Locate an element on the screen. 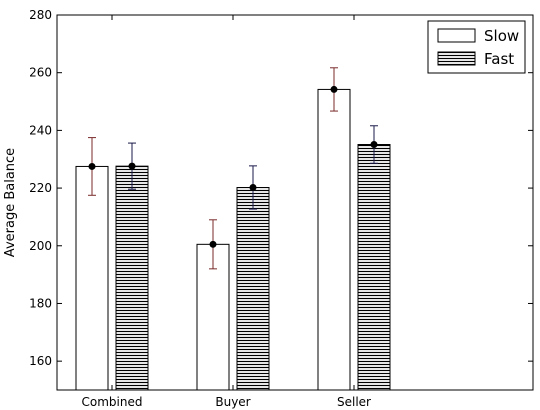 This screenshot has height=410, width=540. mean-point-fast-combined is located at coordinates (132, 166).